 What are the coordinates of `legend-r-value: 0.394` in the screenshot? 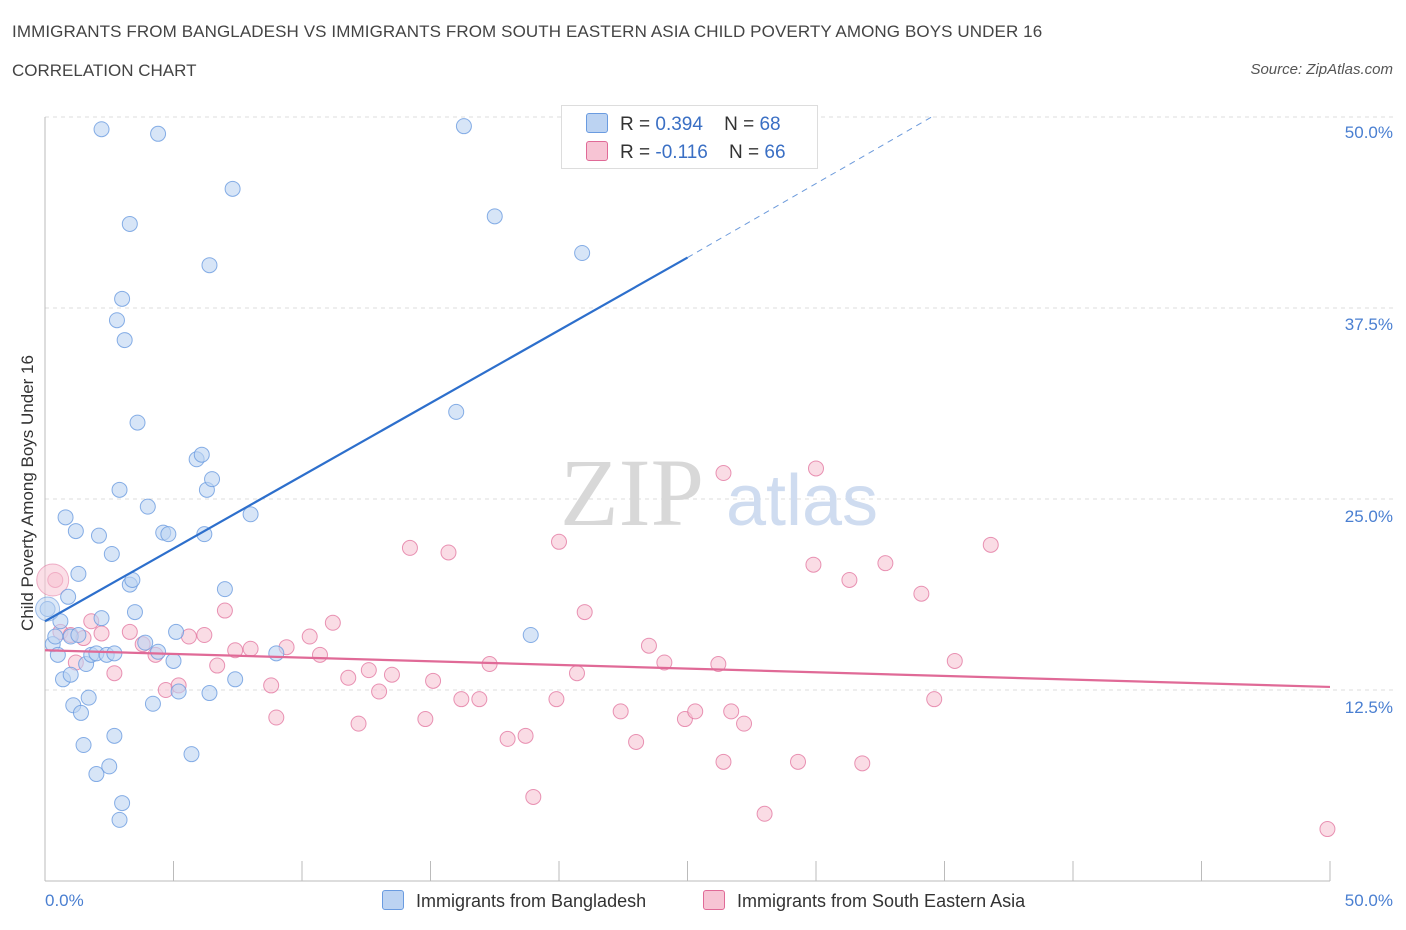 It's located at (679, 124).